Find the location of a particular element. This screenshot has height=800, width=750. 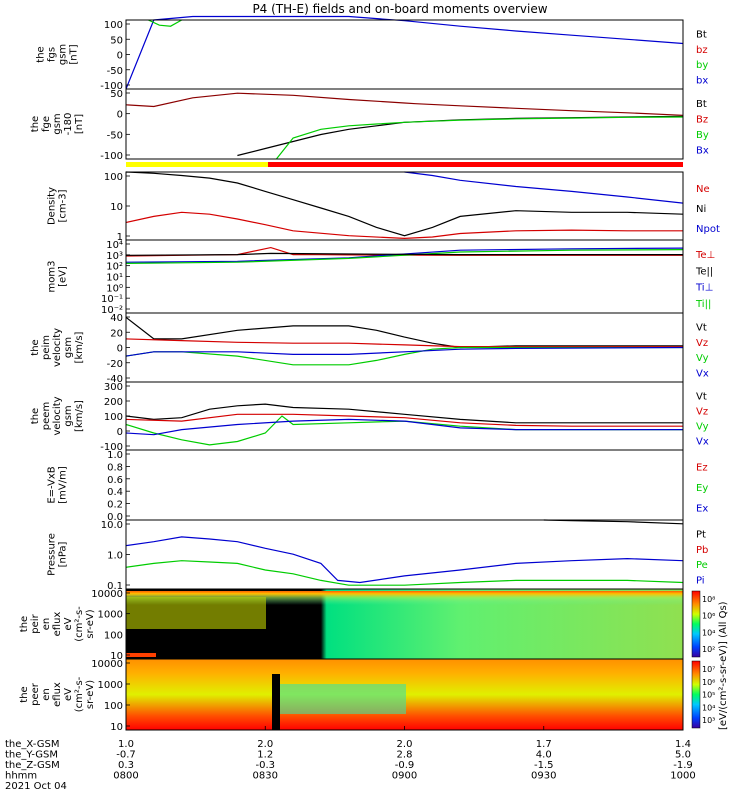

x-tick-label: -1.9 is located at coordinates (683, 765).